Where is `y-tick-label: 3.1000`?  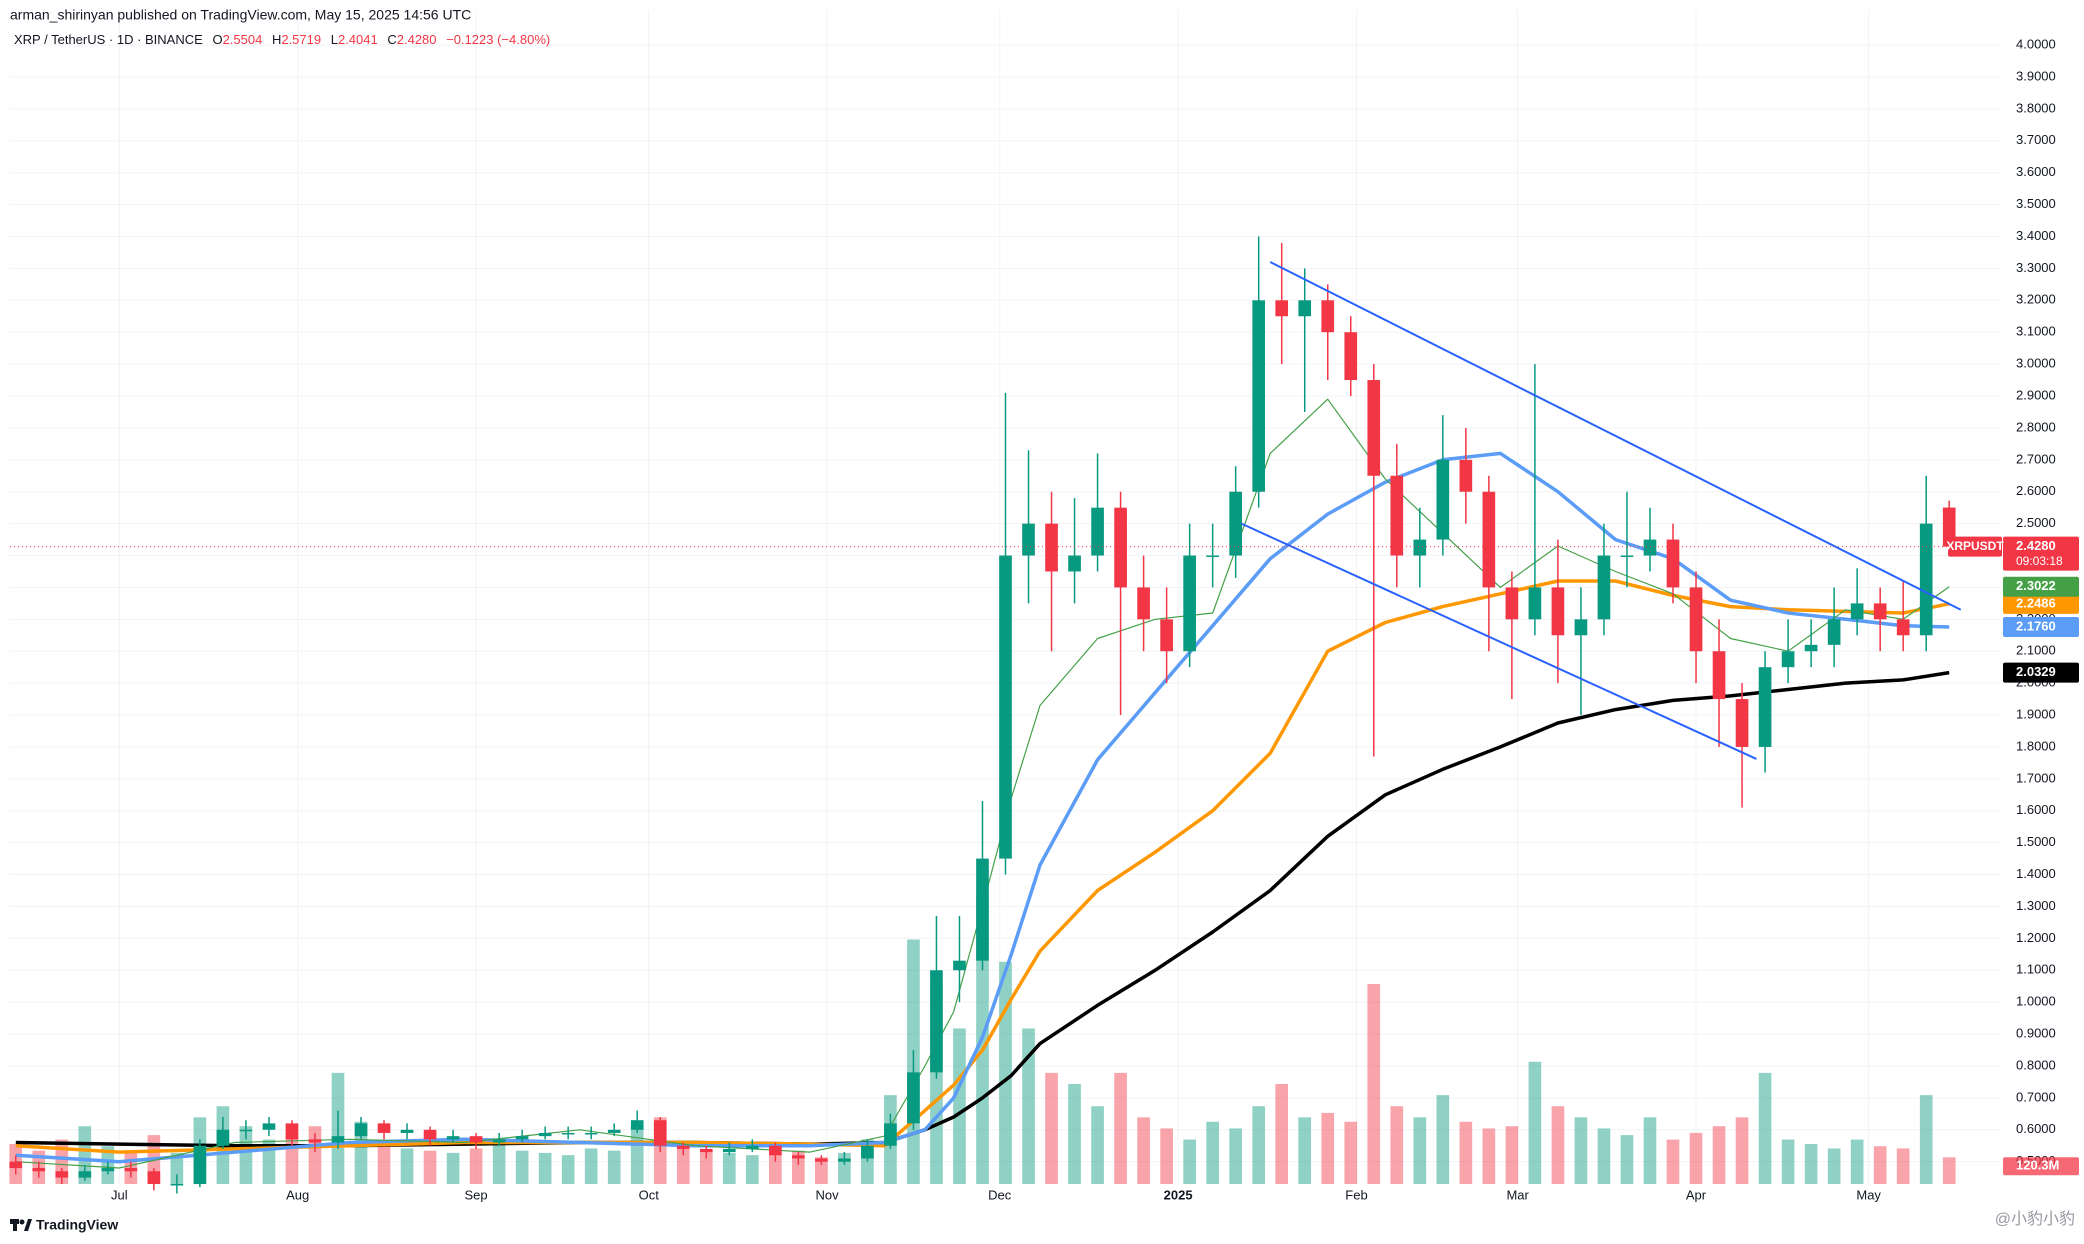
y-tick-label: 3.1000 is located at coordinates (2036, 331).